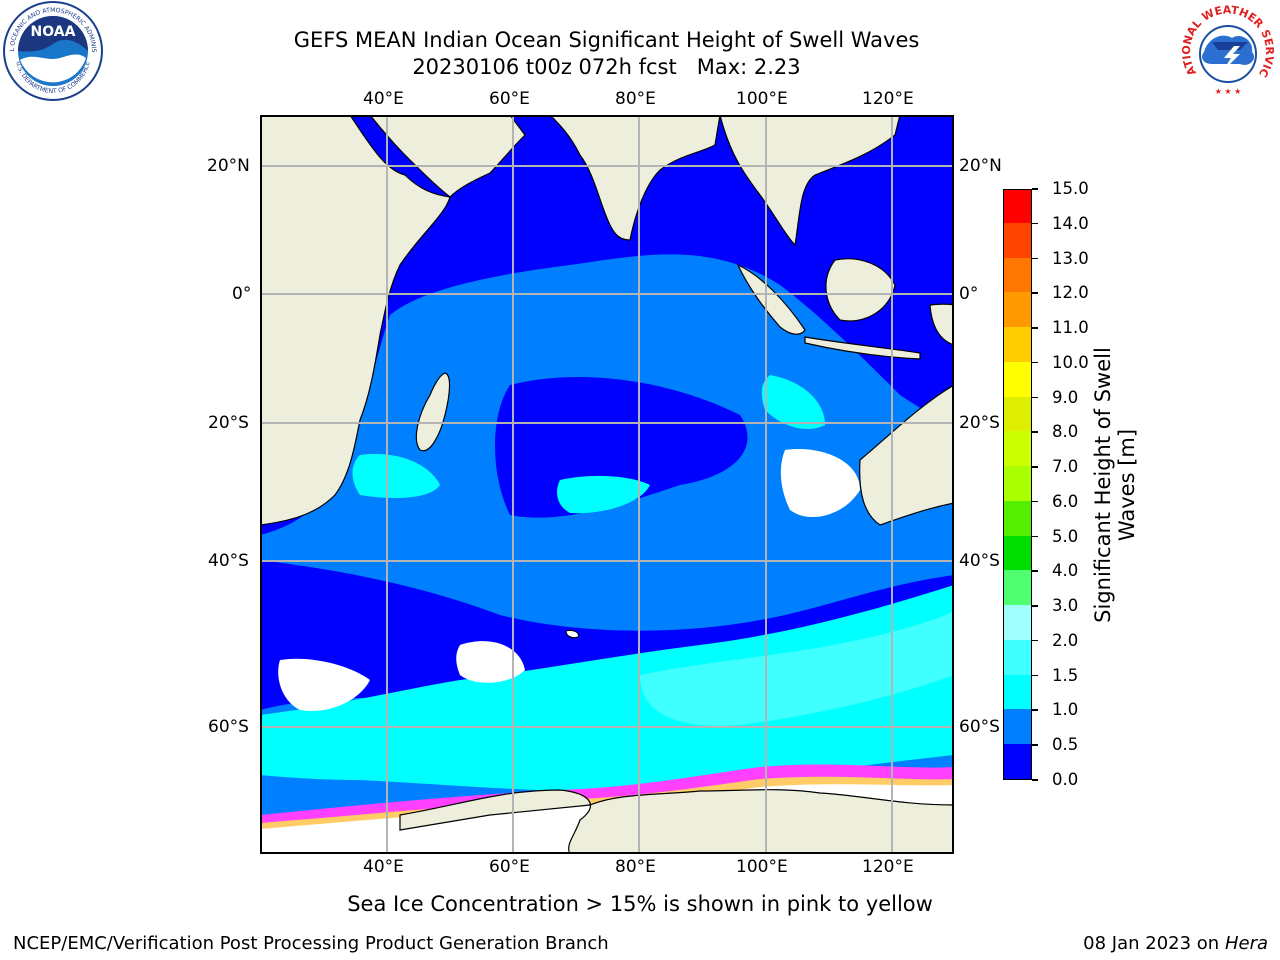  I want to click on colorbar-tick-label: 6.0, so click(1065, 501).